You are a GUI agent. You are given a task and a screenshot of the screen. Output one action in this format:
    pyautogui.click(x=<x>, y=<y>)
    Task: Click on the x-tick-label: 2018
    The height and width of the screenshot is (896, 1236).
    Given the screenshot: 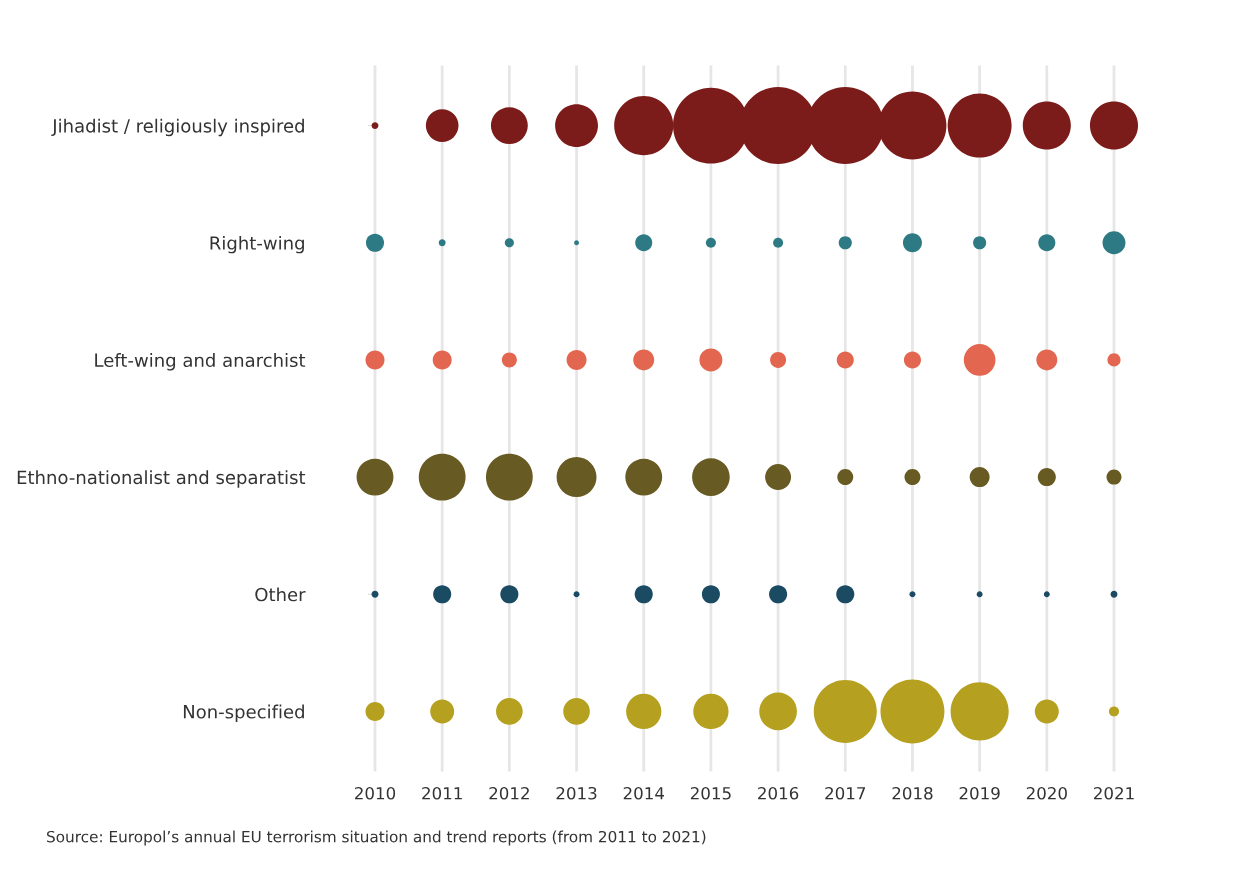 What is the action you would take?
    pyautogui.click(x=912, y=793)
    